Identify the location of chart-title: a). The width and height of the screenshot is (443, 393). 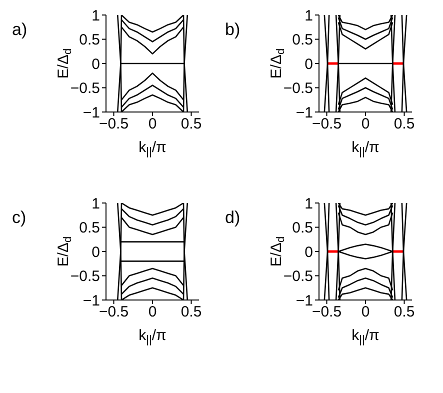
(20, 30).